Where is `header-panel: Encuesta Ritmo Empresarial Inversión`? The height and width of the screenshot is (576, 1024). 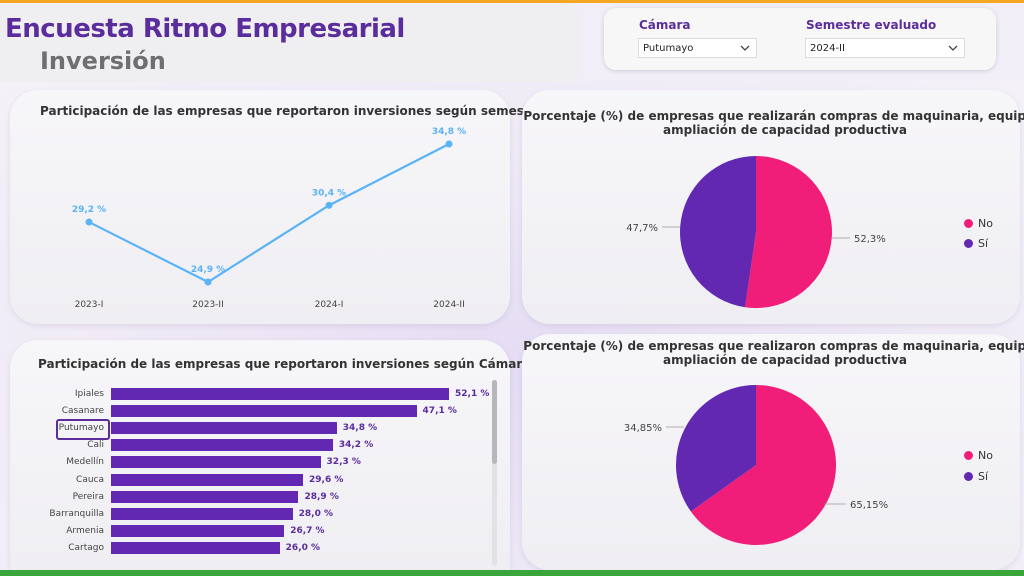
header-panel: Encuesta Ritmo Empresarial Inversión is located at coordinates (290, 43).